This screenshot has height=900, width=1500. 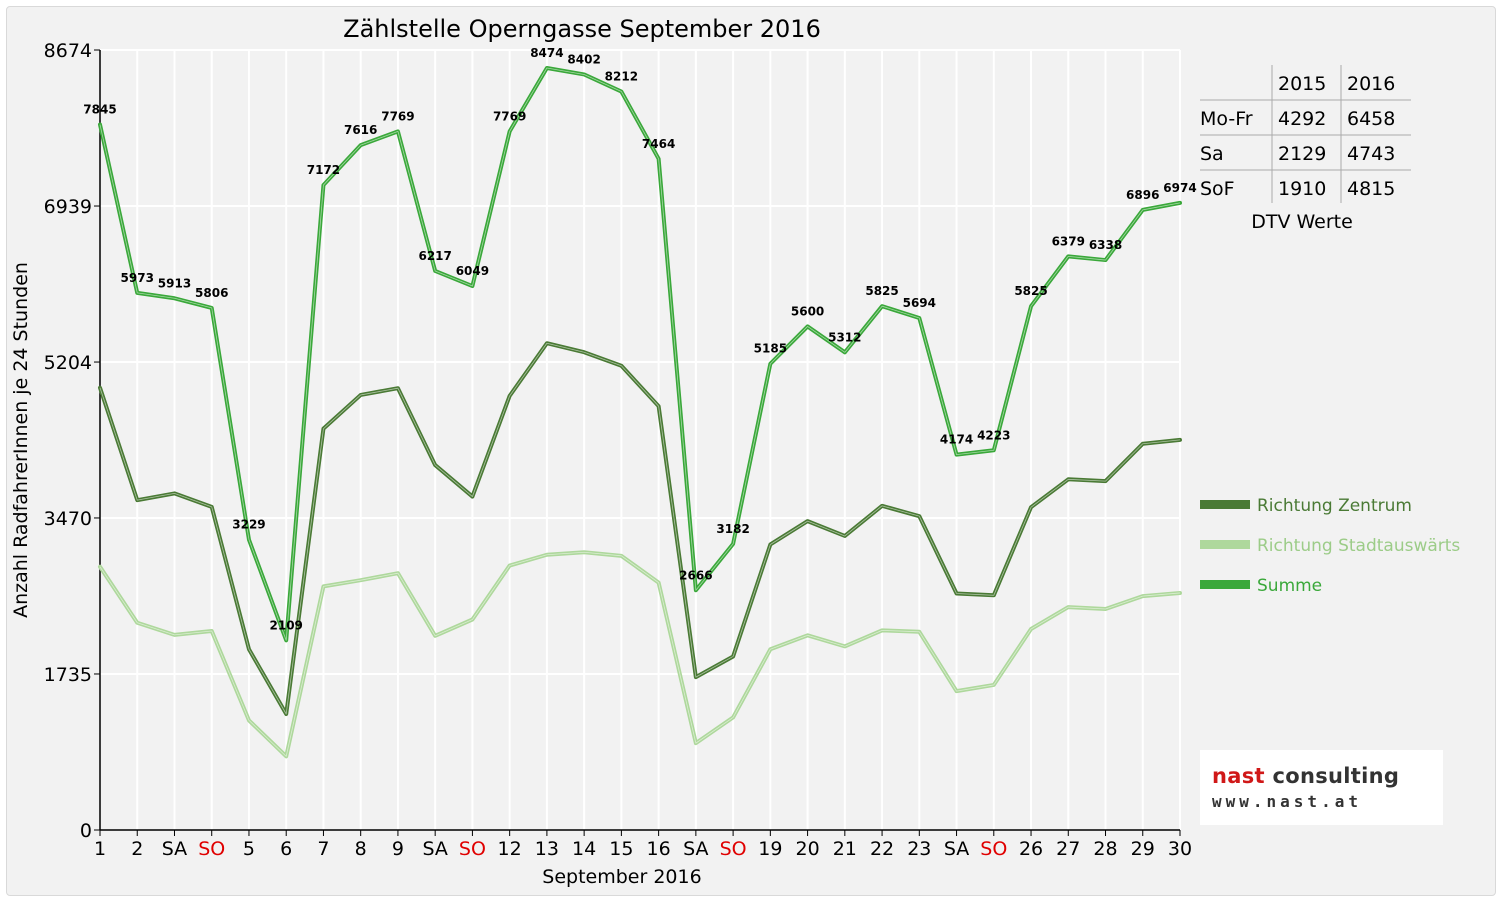 What do you see at coordinates (68, 519) in the screenshot?
I see `y-tick-label: 3470` at bounding box center [68, 519].